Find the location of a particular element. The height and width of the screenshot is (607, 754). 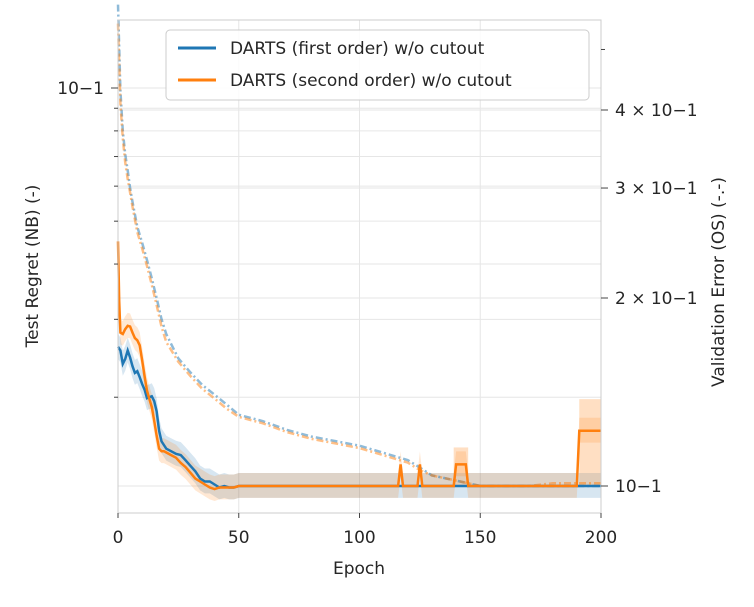

x-axis-label: Epoch is located at coordinates (359, 569).